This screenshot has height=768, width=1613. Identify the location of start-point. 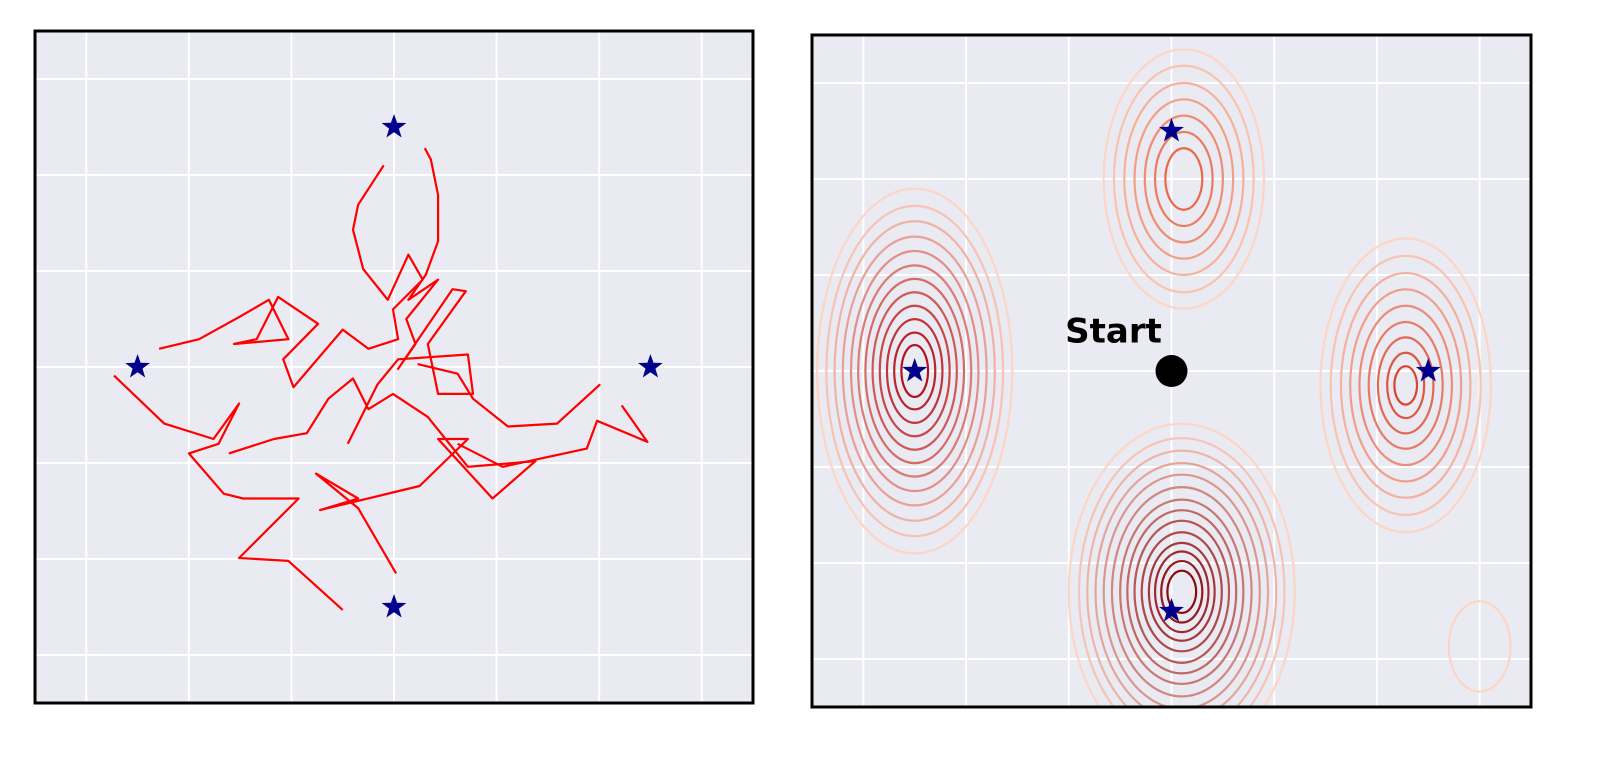
(1171, 371).